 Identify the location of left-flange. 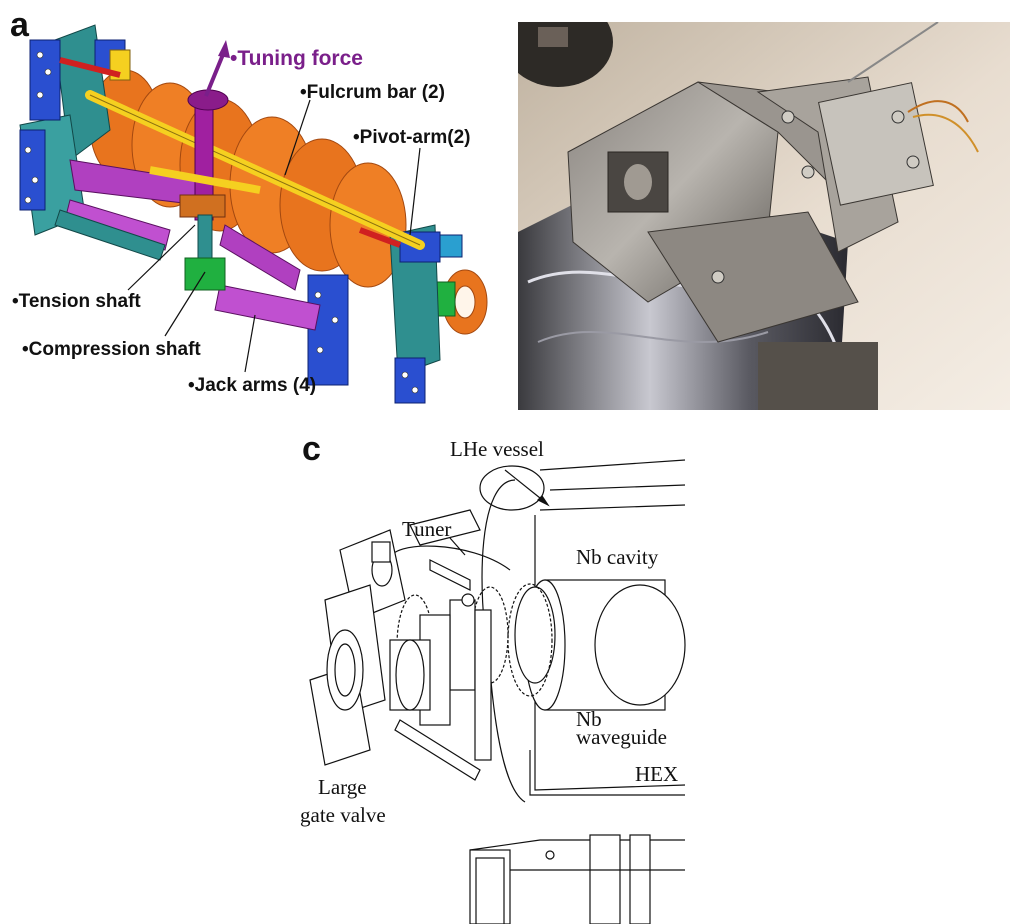
(75, 130).